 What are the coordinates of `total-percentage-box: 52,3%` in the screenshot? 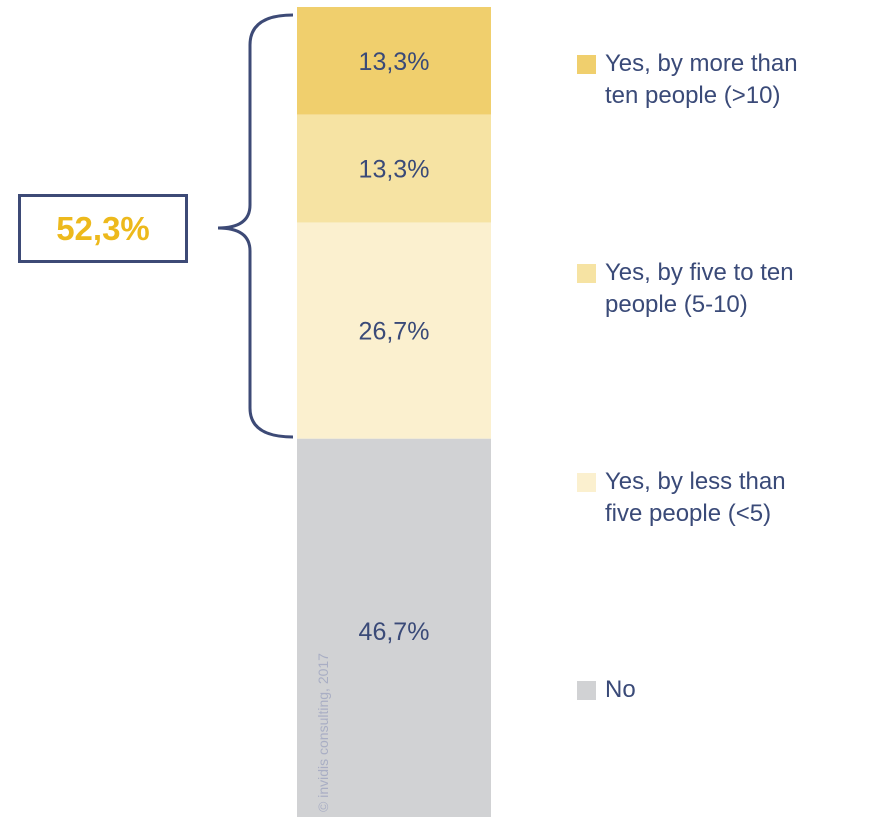 It's located at (103, 228).